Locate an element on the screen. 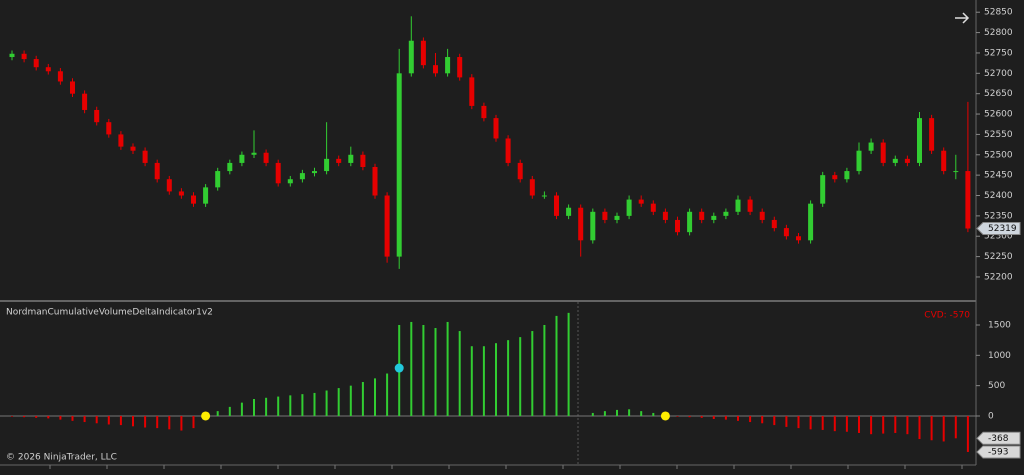 The image size is (1024, 475). y-tick-label: 1000 is located at coordinates (999, 356).